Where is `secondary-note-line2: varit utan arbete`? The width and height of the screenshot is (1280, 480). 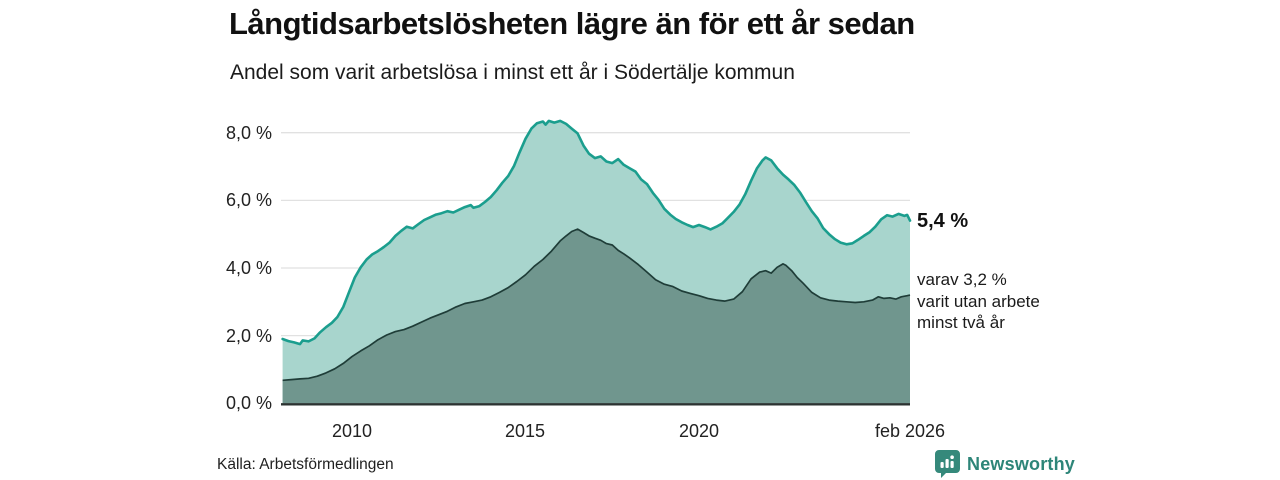
secondary-note-line2: varit utan arbete is located at coordinates (978, 301).